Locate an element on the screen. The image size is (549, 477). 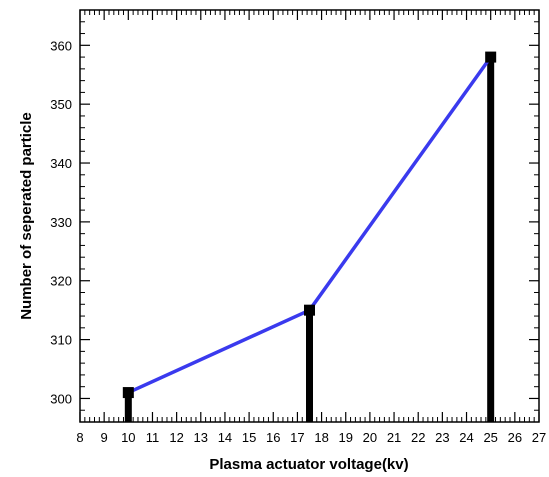
x-tick-label: 23 is located at coordinates (442, 437).